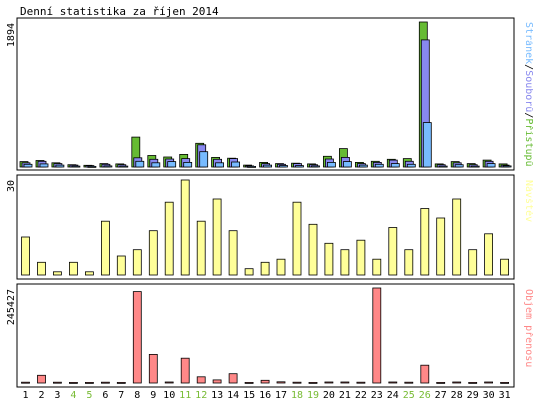  What do you see at coordinates (489, 395) in the screenshot?
I see `day-label-30: 30` at bounding box center [489, 395].